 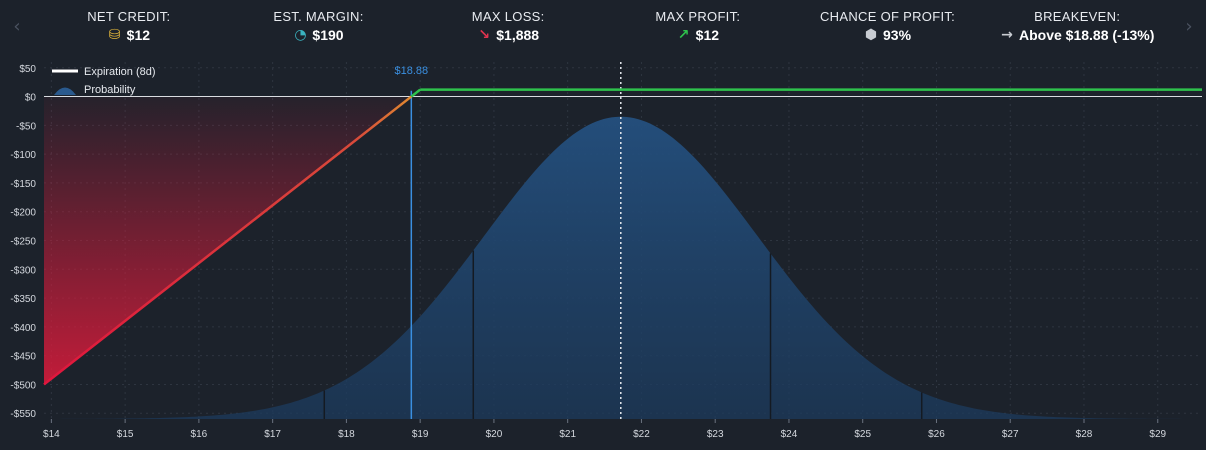 What do you see at coordinates (129, 16) in the screenshot?
I see `stat-label: NET CREDIT:` at bounding box center [129, 16].